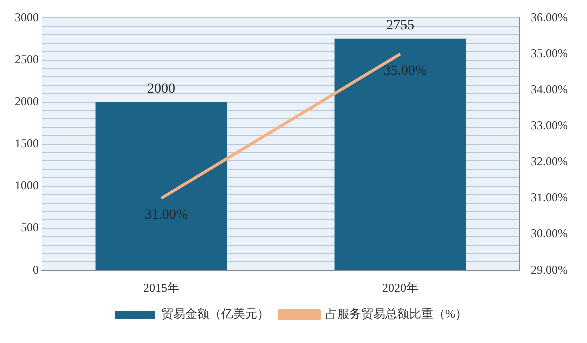 This screenshot has width=587, height=343. What do you see at coordinates (27, 143) in the screenshot?
I see `y-tick-label: 1500` at bounding box center [27, 143].